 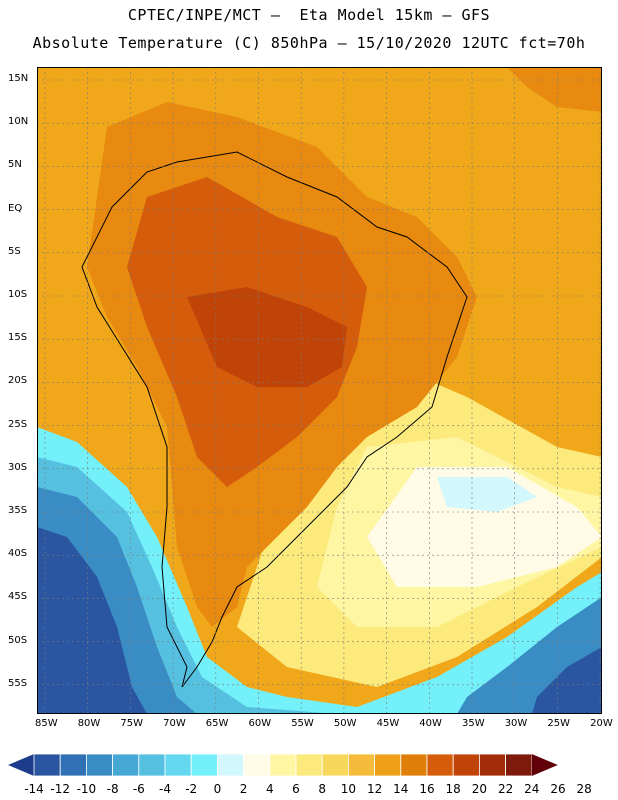 I want to click on colorbar-label: 16, so click(x=427, y=789).